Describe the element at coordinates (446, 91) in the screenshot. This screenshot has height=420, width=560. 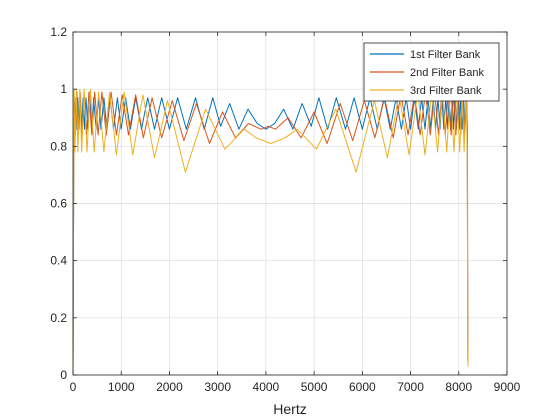
I see `legend-label-3: 3rd Filter Bank` at that location.